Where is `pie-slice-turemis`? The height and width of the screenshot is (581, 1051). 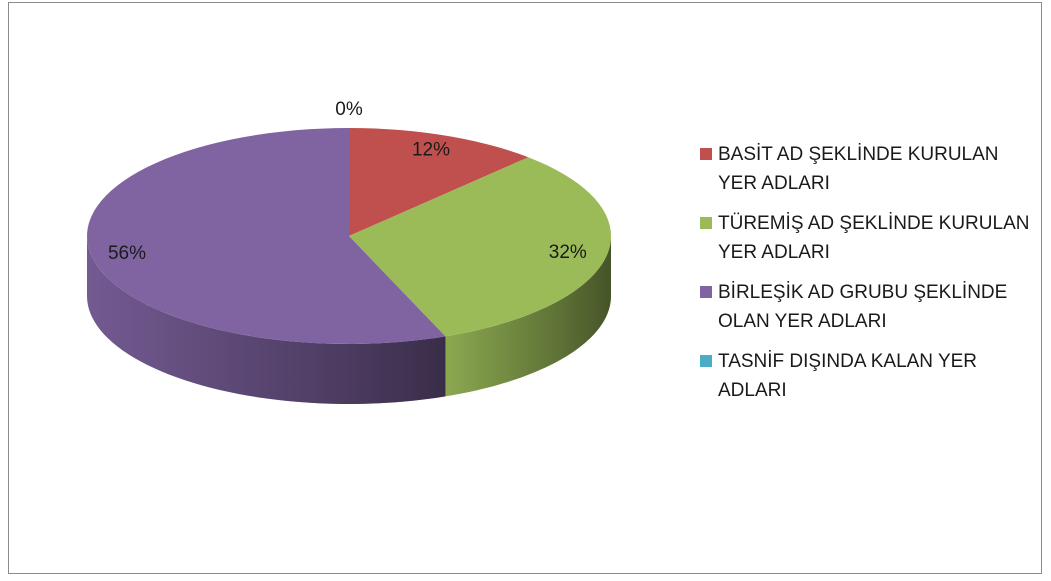
pie-slice-turemis is located at coordinates (480, 247).